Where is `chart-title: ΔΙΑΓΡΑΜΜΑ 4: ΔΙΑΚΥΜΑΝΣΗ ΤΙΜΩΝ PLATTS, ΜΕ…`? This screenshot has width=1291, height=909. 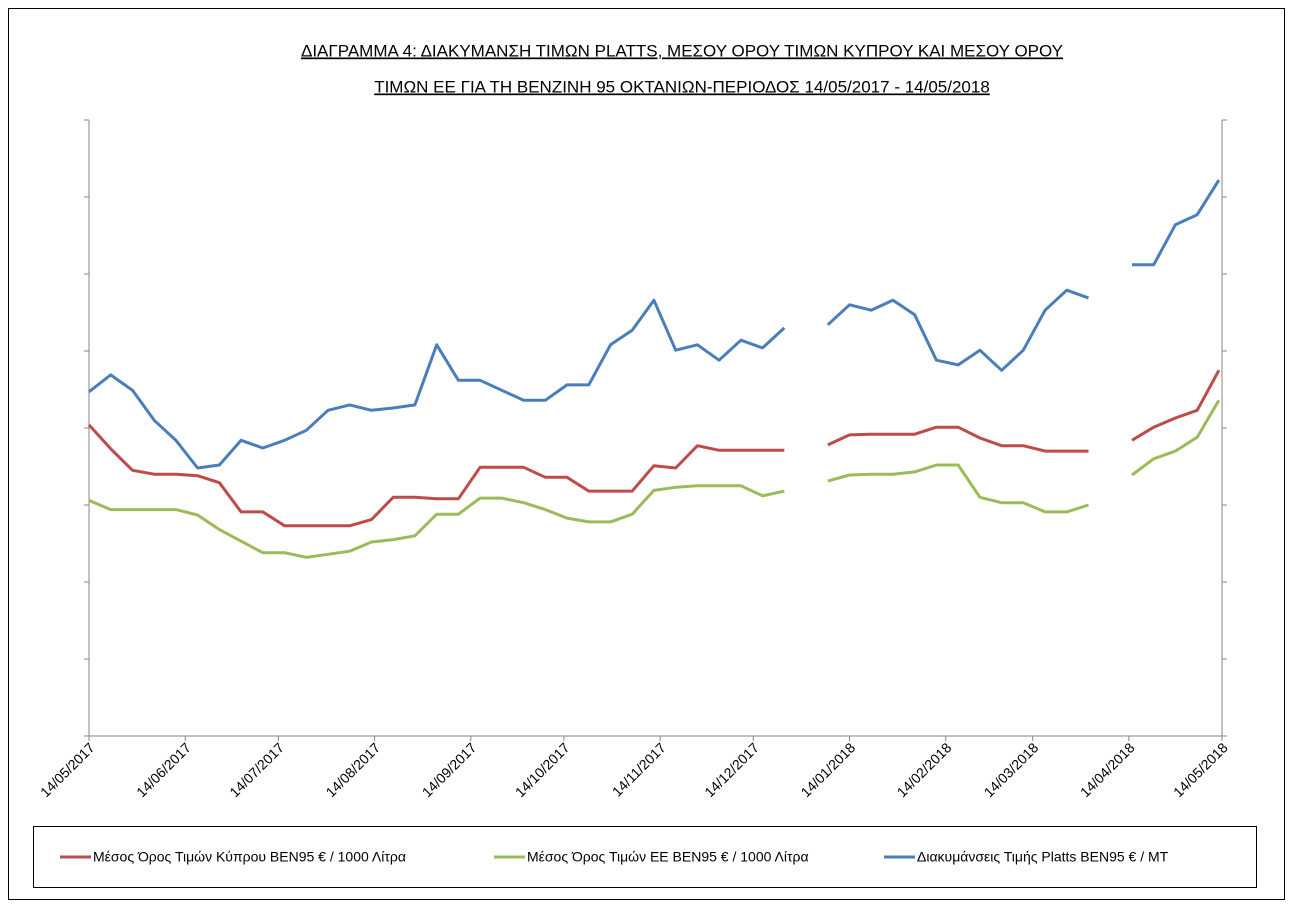 chart-title: ΔΙΑΓΡΑΜΜΑ 4: ΔΙΑΚΥΜΑΝΣΗ ΤΙΜΩΝ PLATTS, ΜΕ… is located at coordinates (682, 50).